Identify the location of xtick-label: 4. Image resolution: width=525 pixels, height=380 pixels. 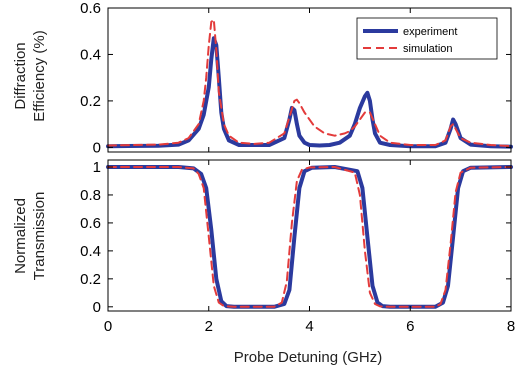
(309, 326).